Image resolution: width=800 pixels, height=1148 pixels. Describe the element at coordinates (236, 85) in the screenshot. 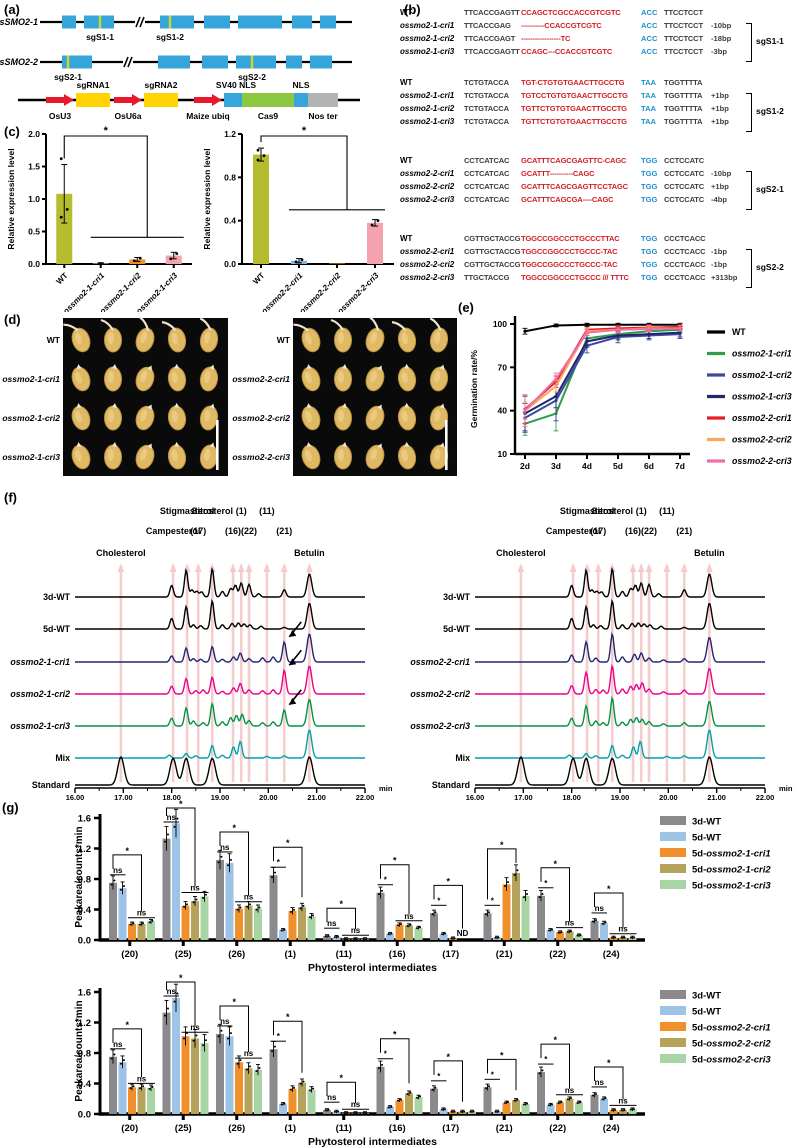

I see `svg-text: SV40 NLS` at that location.